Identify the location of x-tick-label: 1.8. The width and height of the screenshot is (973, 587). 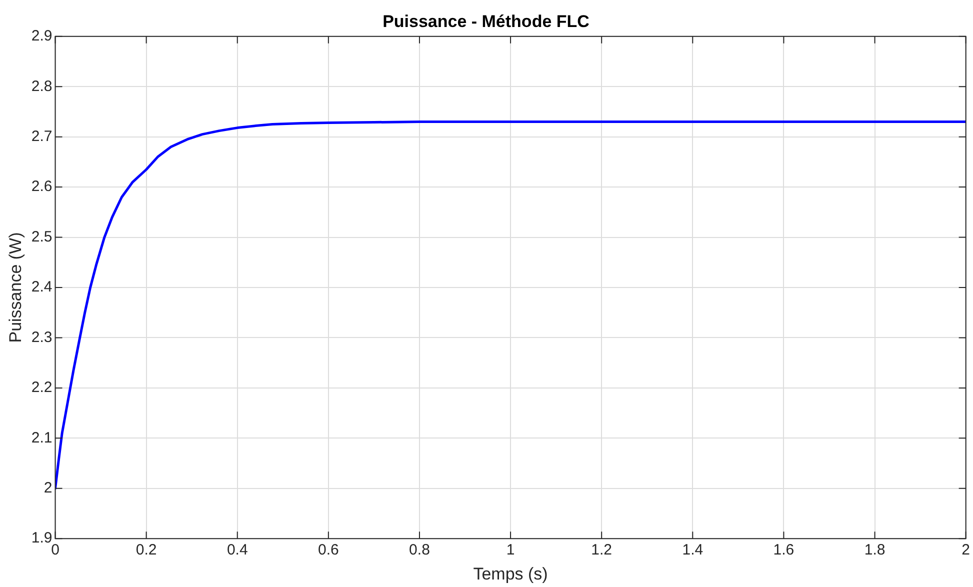
(875, 550).